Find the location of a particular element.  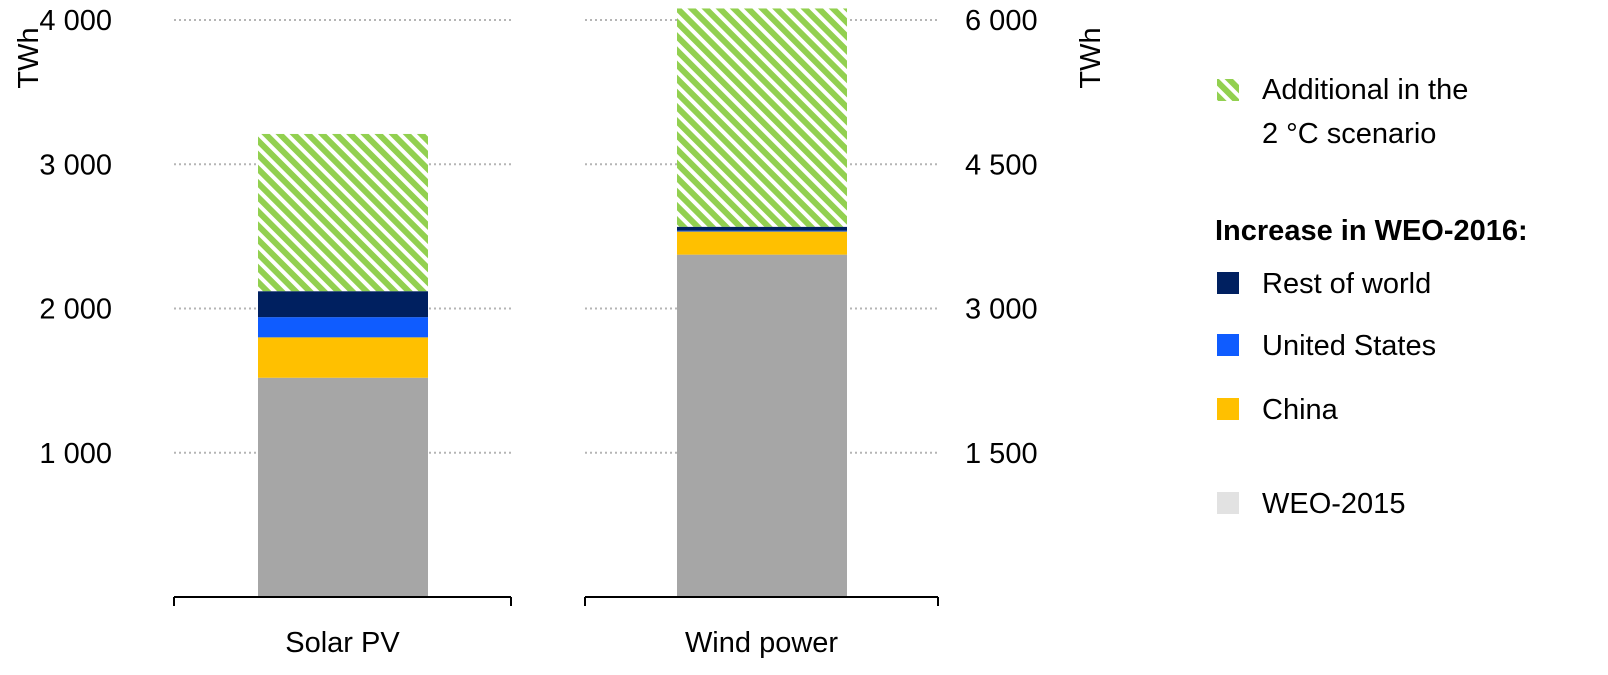

y-tick-label: 2 000 is located at coordinates (75, 310).